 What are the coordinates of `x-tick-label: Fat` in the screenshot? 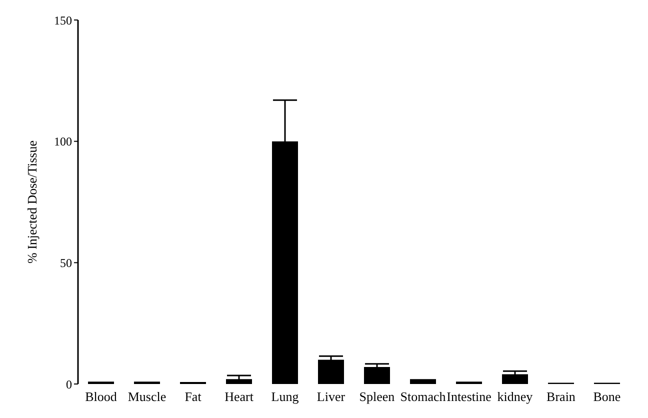 It's located at (193, 396).